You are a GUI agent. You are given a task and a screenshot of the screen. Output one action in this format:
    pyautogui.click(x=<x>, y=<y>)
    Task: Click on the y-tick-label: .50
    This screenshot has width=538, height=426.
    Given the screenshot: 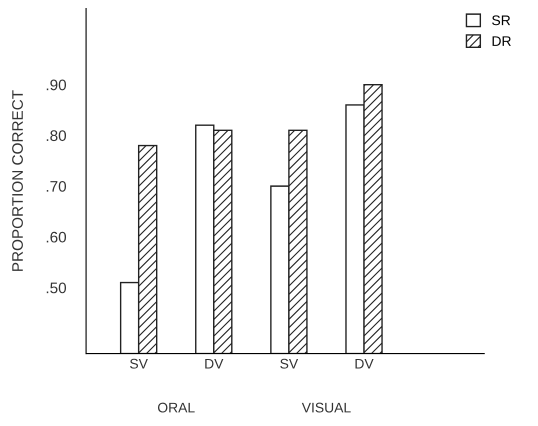 What is the action you would take?
    pyautogui.click(x=56, y=288)
    